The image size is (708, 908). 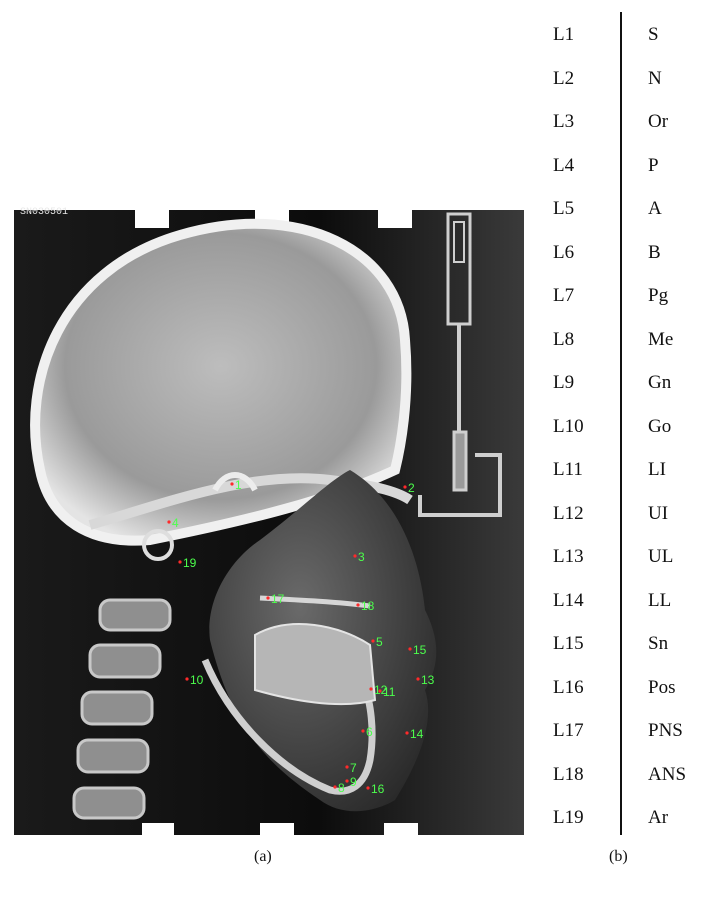 I want to click on landmark-label-ul: 13, so click(x=428, y=680).